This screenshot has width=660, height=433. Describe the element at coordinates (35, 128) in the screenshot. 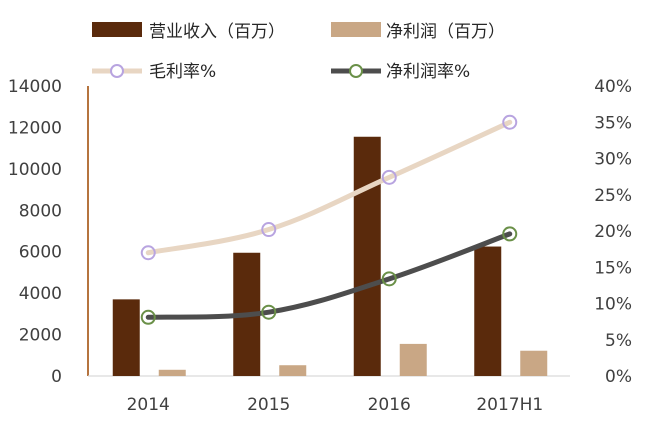

I see `y-left-tick-label: 12000` at that location.